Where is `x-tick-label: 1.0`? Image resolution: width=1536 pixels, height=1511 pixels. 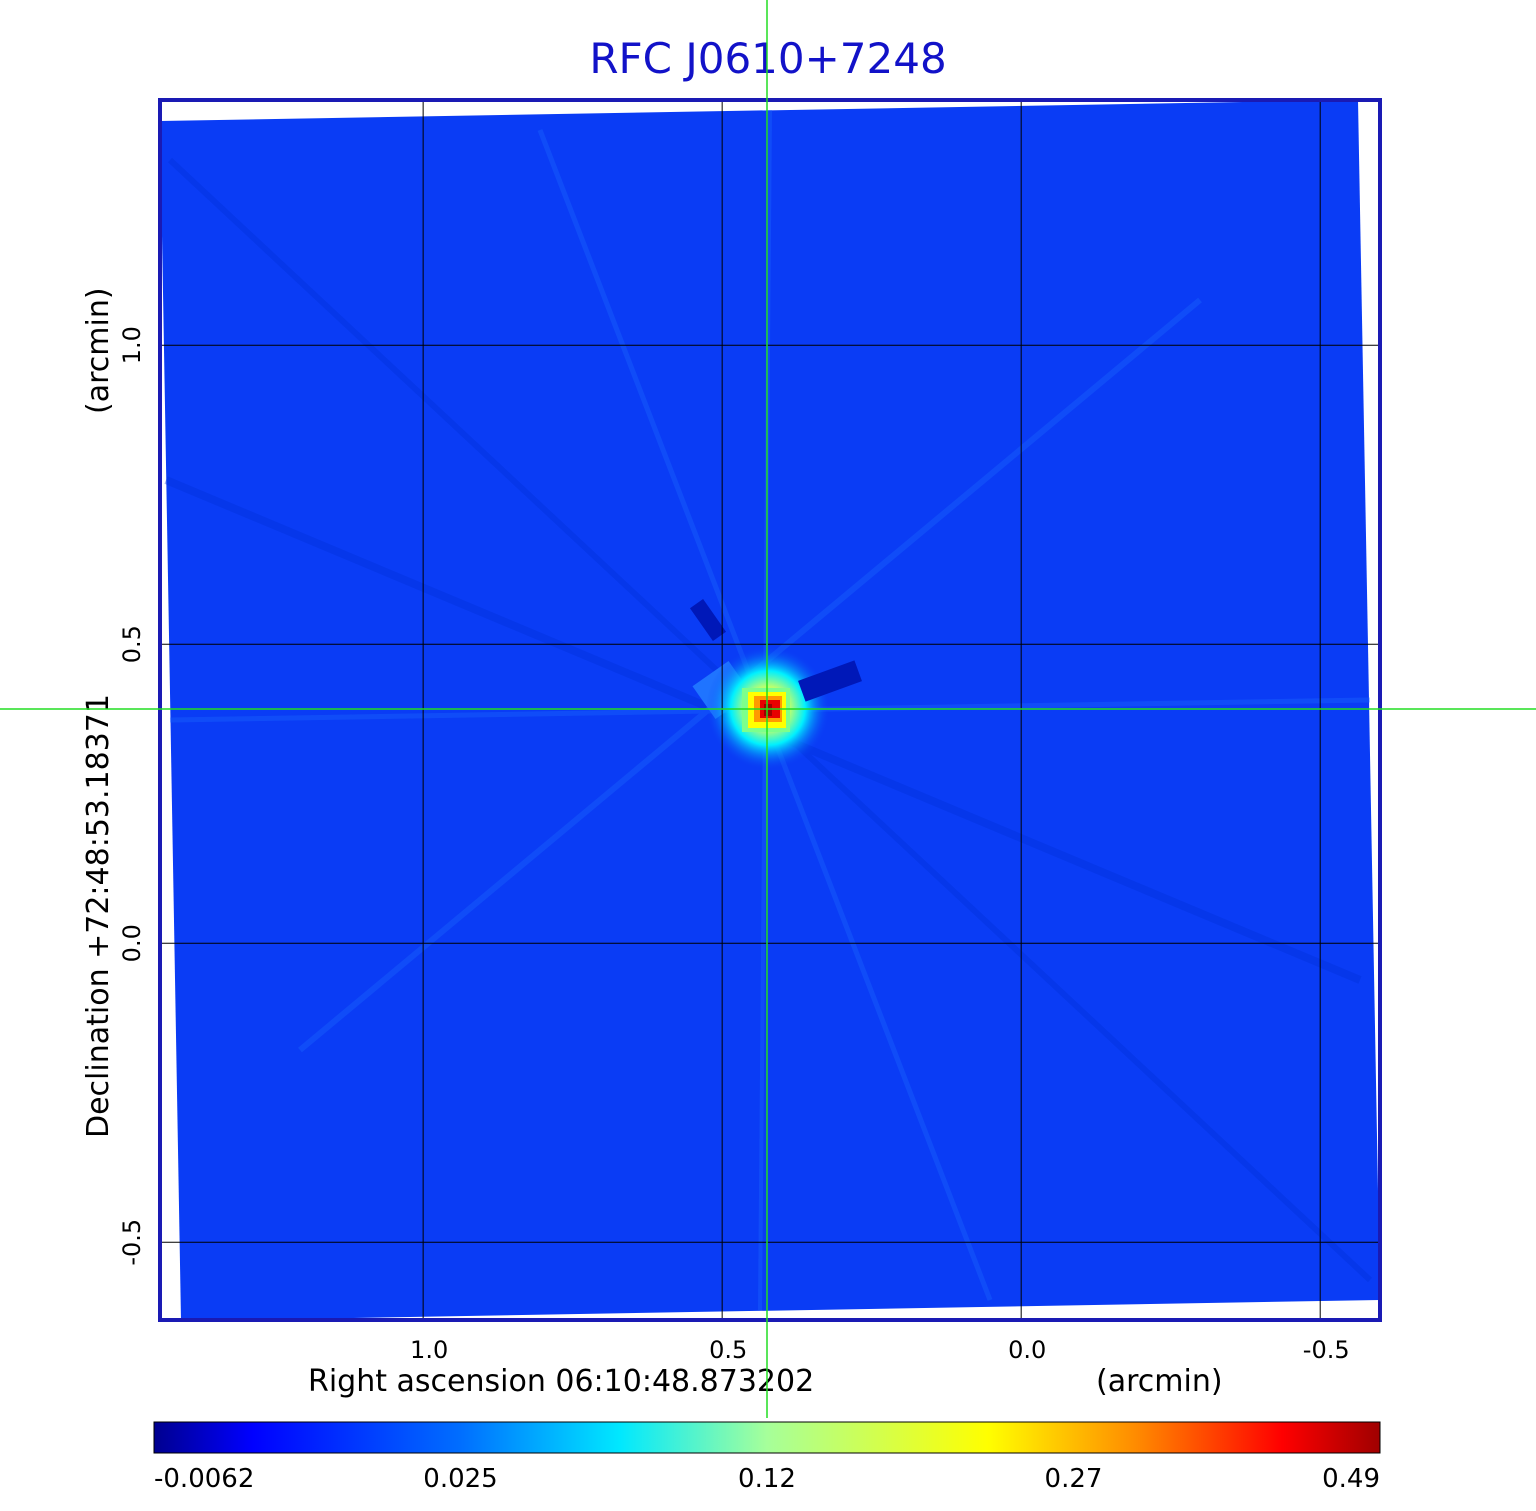 x-tick-label: 1.0 is located at coordinates (429, 1350).